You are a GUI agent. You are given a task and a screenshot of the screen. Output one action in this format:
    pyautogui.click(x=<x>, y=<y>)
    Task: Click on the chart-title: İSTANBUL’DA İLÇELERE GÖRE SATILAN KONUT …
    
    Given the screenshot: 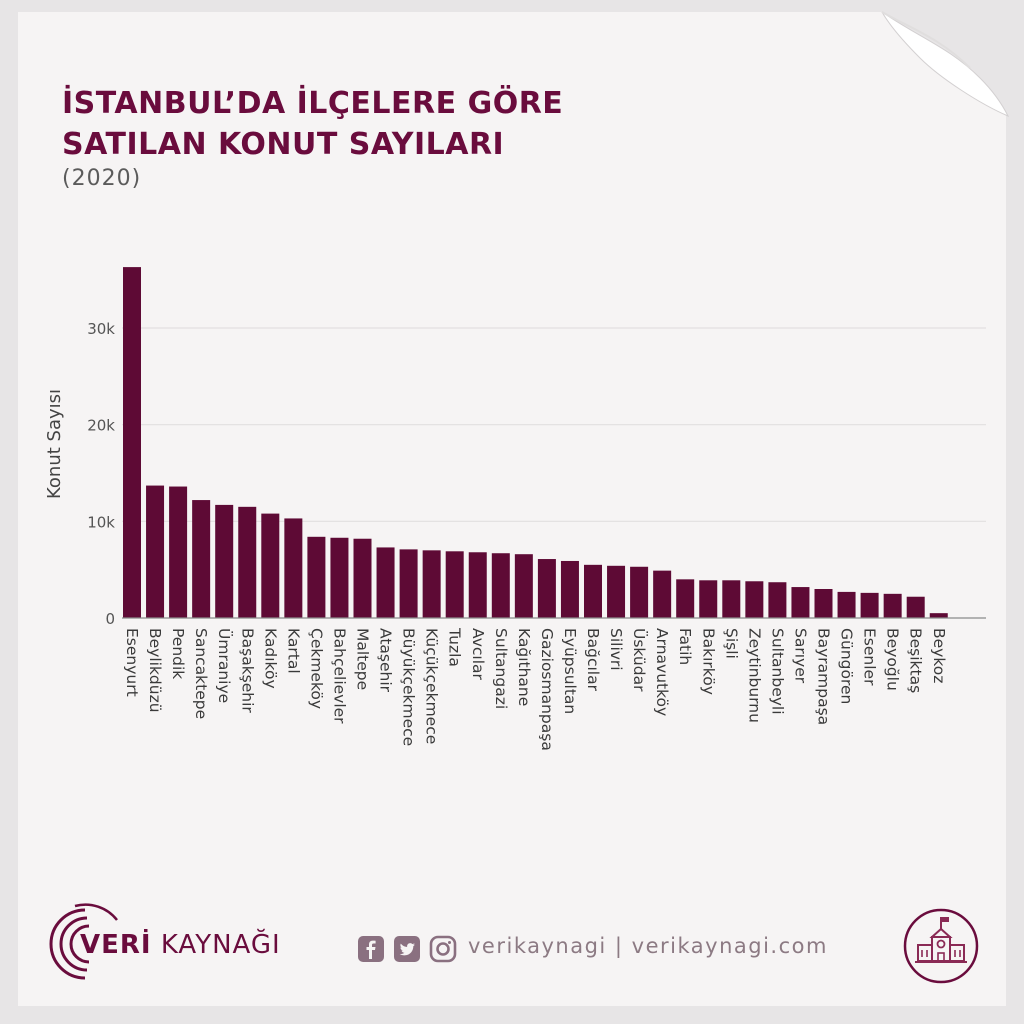 What is the action you would take?
    pyautogui.click(x=412, y=124)
    